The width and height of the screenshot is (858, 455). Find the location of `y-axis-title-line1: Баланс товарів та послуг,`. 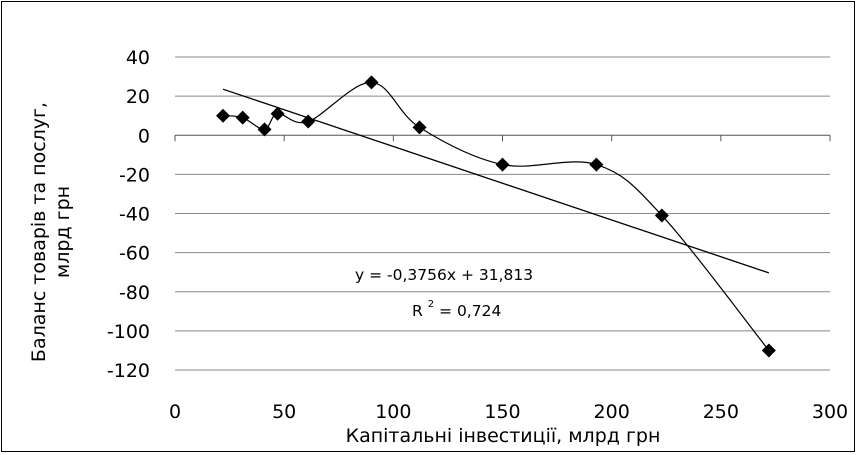

y-axis-title-line1: Баланс товарів та послуг, is located at coordinates (39, 232).